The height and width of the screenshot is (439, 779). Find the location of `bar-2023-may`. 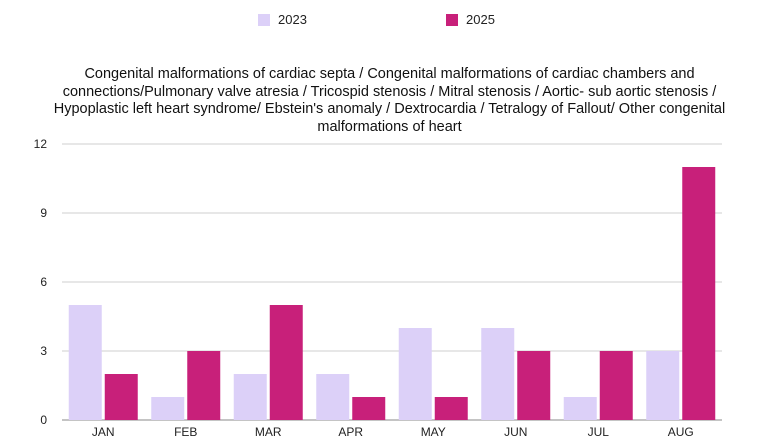

bar-2023-may is located at coordinates (415, 374).